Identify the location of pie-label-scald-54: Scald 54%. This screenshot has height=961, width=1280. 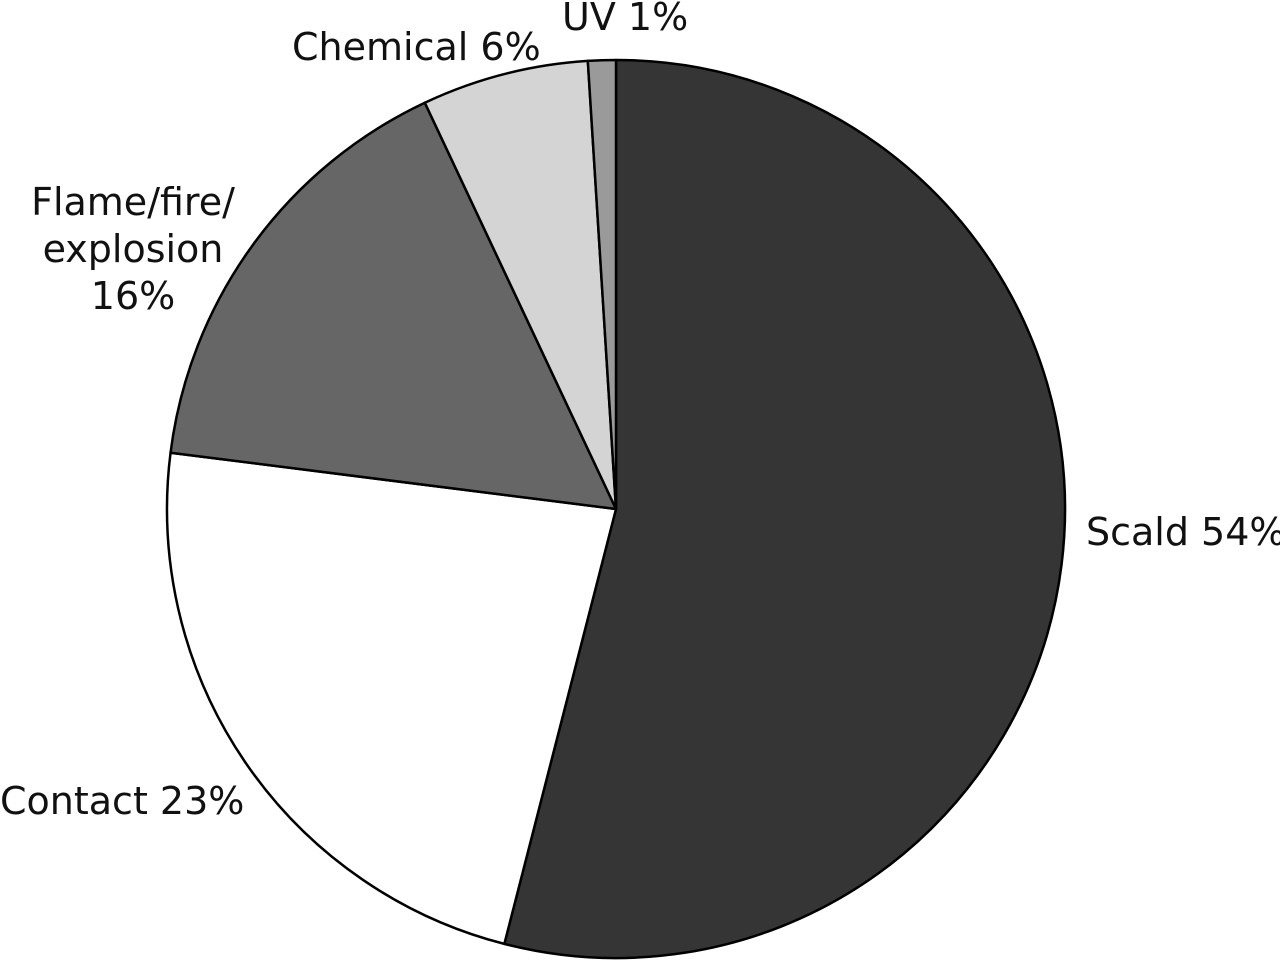
(1183, 532).